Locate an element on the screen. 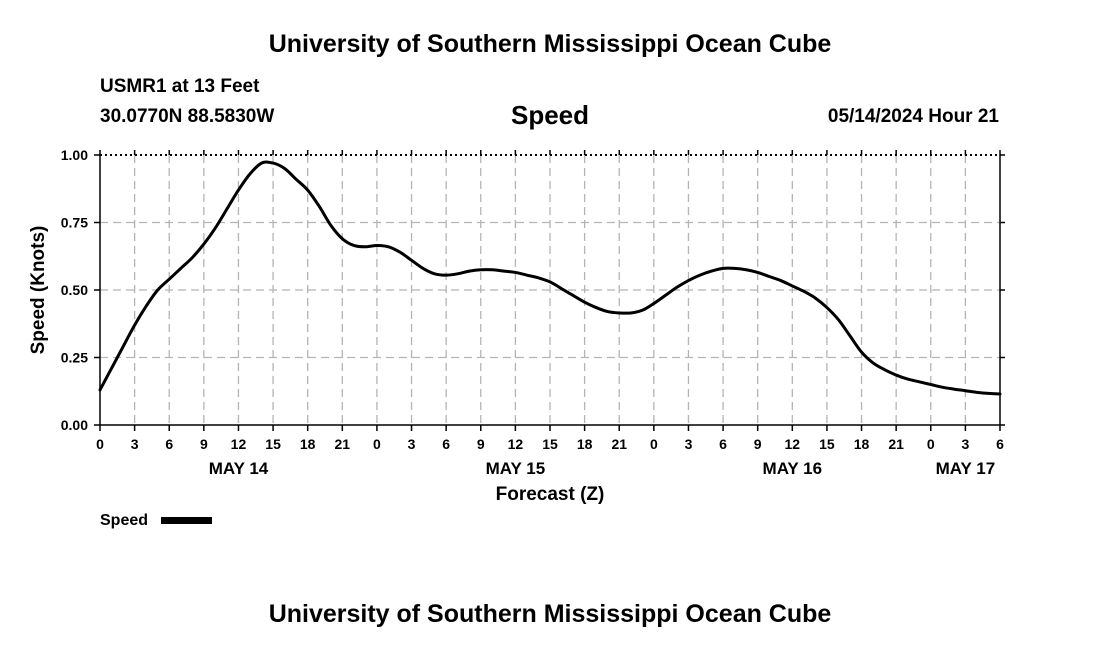 The height and width of the screenshot is (650, 1100). coordinates-label: 30.0770N 88.5830W is located at coordinates (187, 116).